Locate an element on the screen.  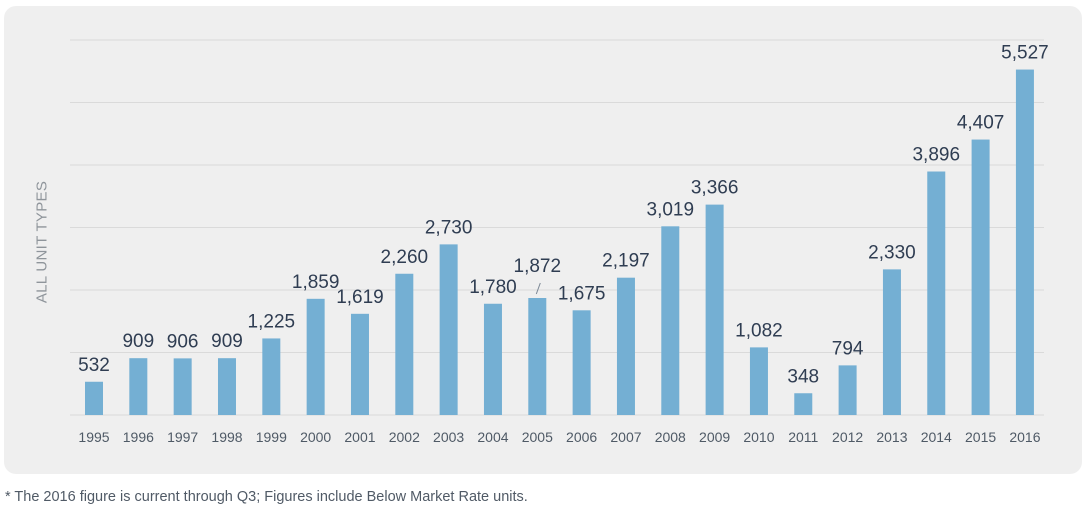
x-tick-2009: 2009 is located at coordinates (714, 437).